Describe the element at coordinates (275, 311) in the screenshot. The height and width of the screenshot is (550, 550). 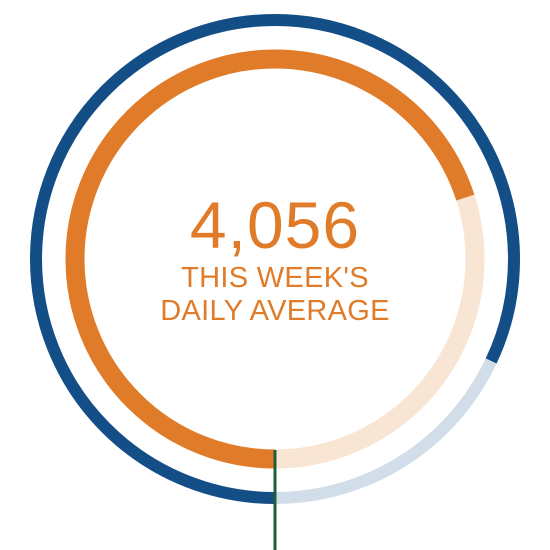
I see `caption-line-2: DAILY AVERAGE` at that location.